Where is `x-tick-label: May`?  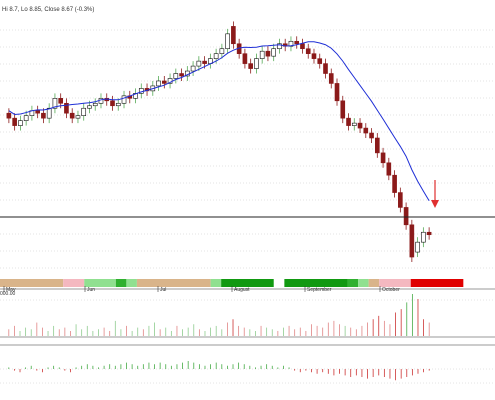 x-tick-label: May is located at coordinates (11, 290).